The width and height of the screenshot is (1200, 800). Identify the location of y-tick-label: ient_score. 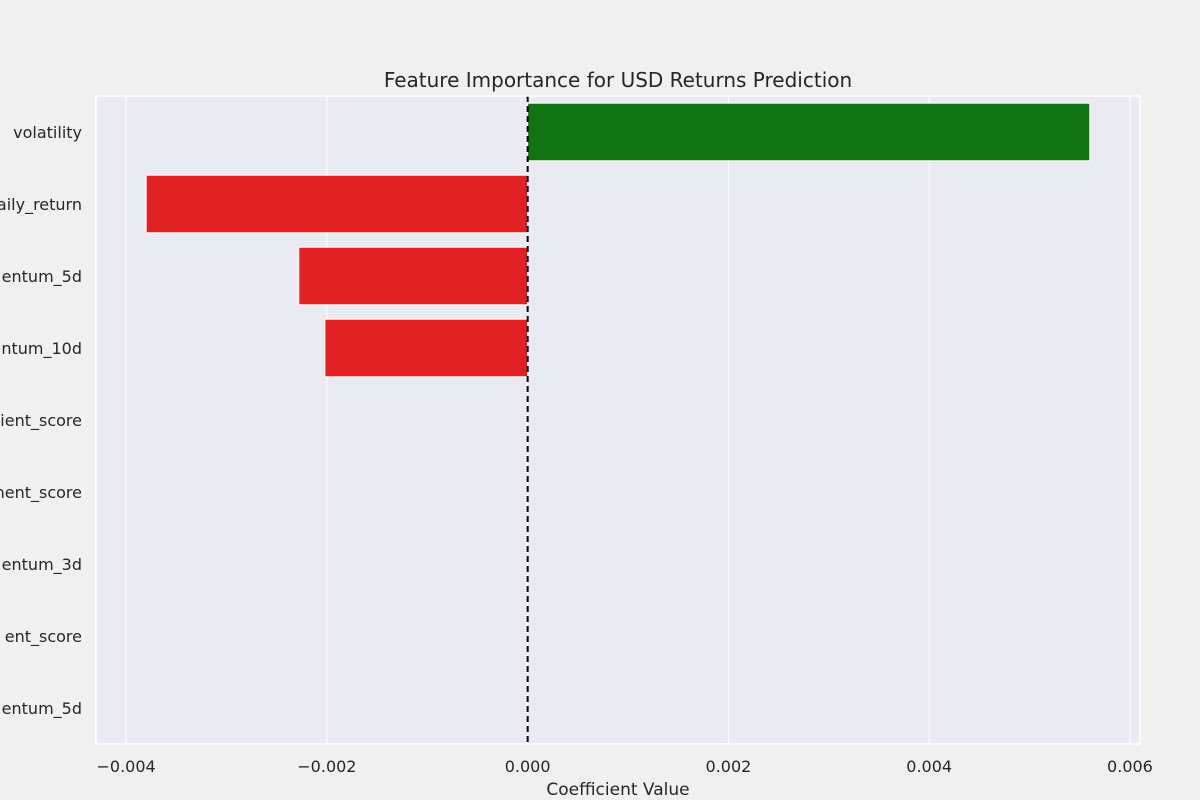
(41, 421).